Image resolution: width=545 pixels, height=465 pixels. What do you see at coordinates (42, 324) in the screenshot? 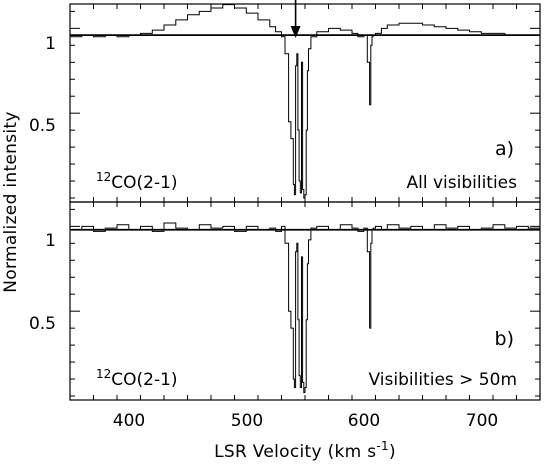
I see `panel-b-ytick-0.5: 0.5` at bounding box center [42, 324].